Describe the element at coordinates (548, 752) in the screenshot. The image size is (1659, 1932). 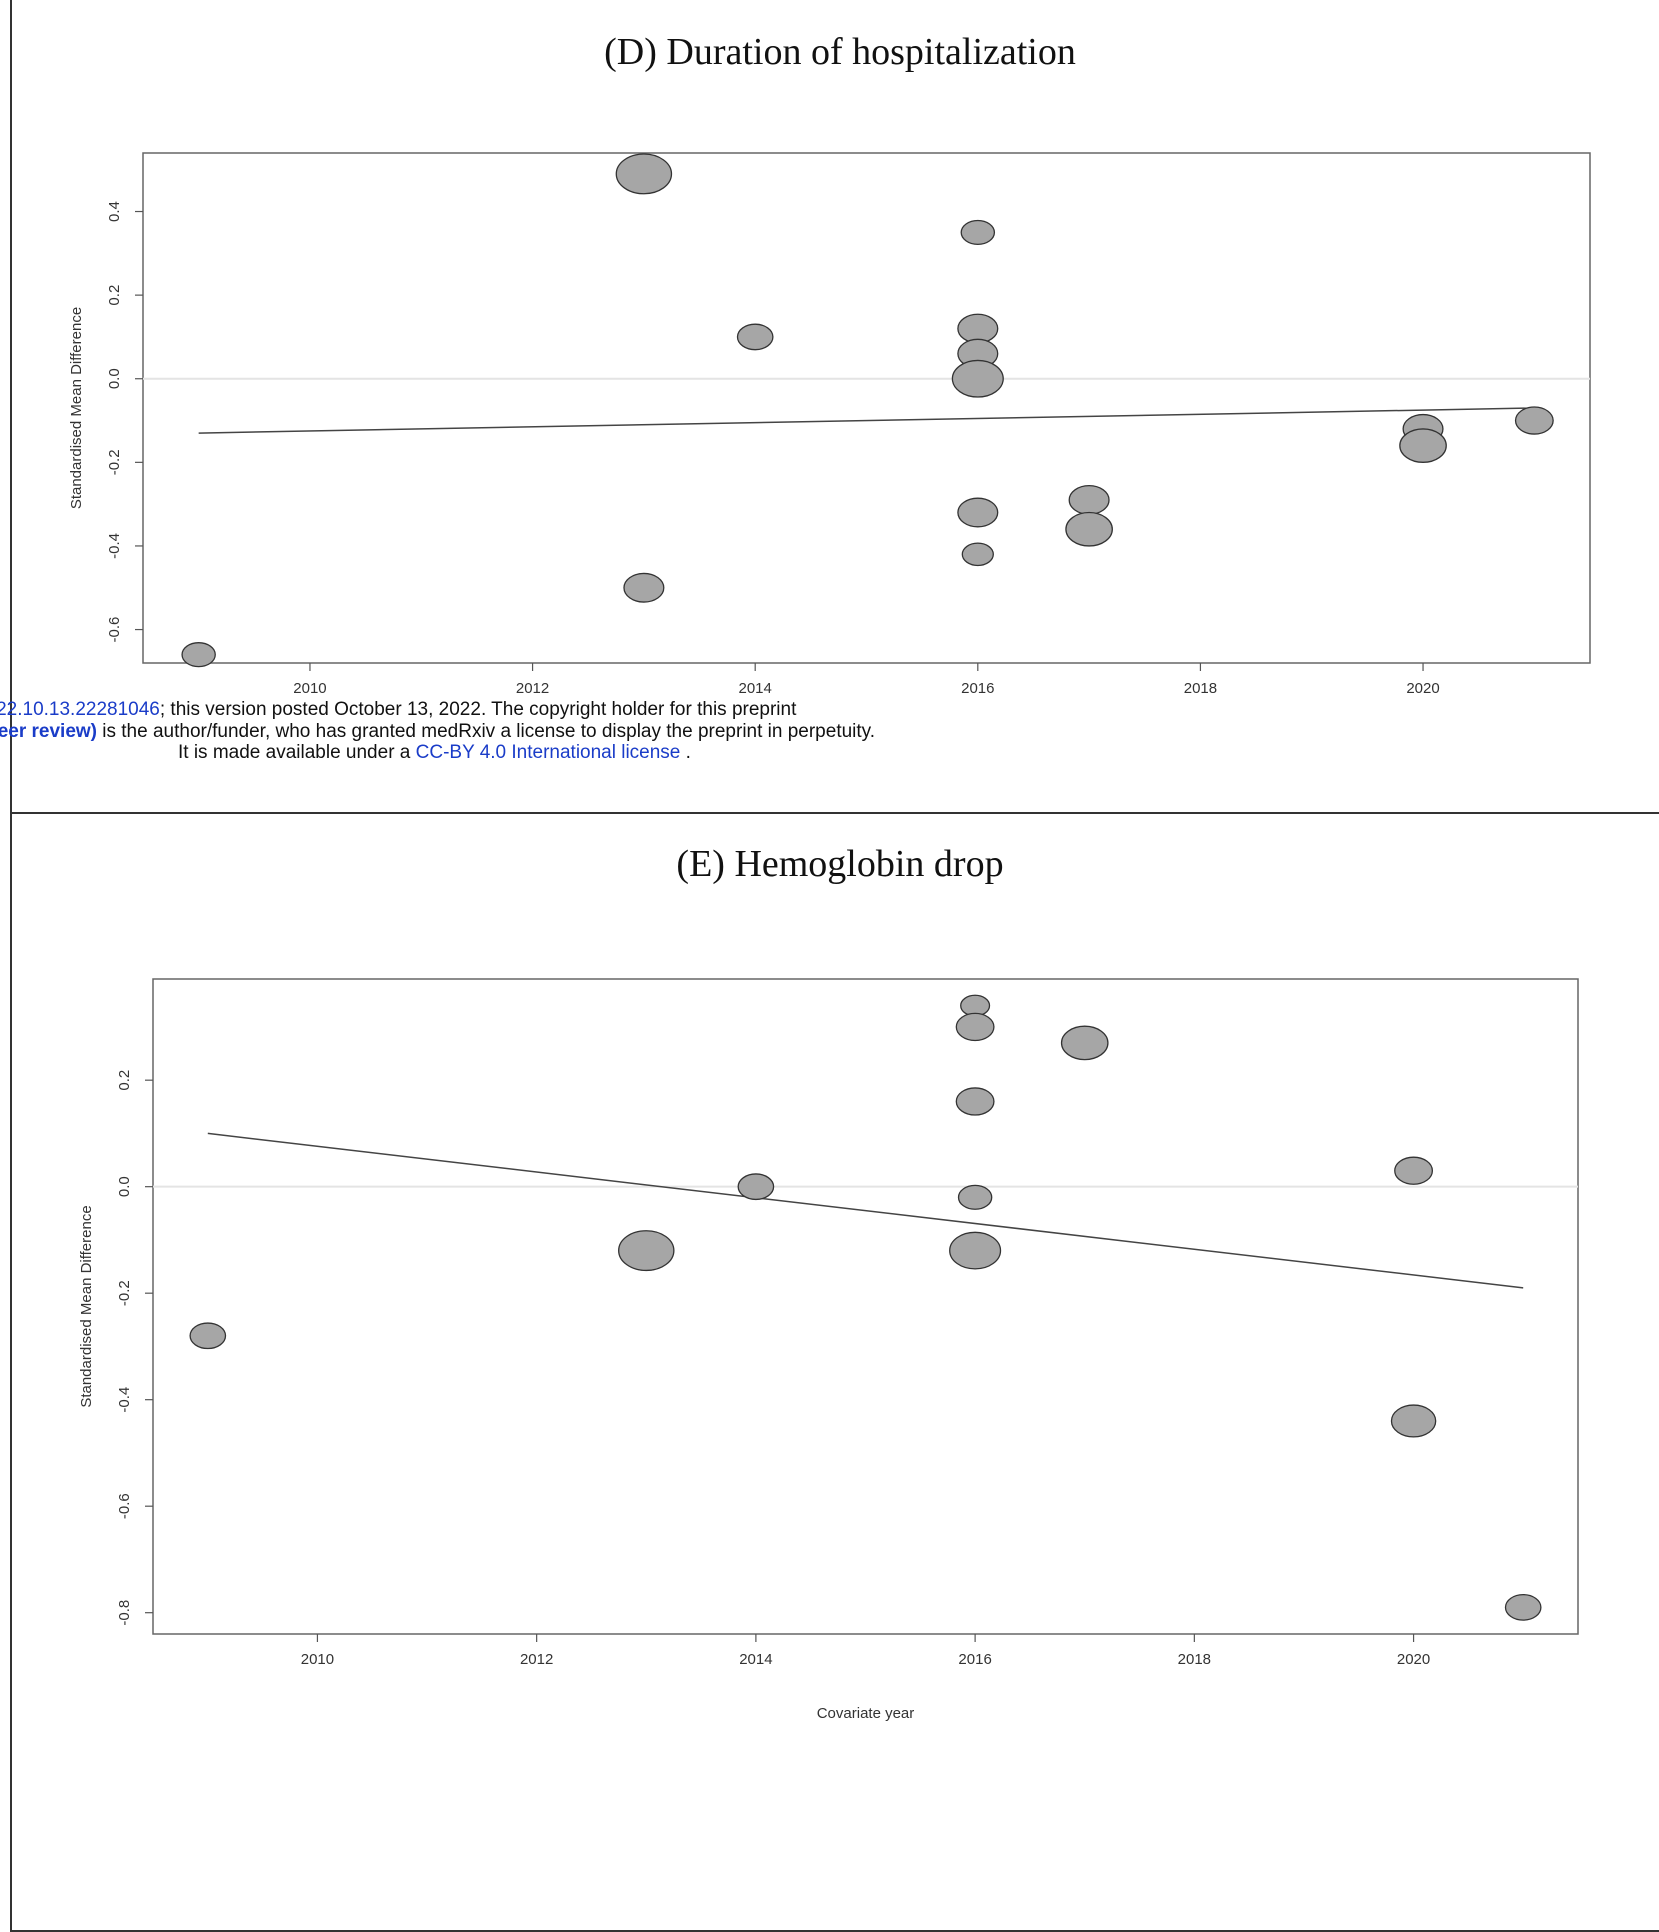
I see `license-link: CC-BY 4.0 International license` at that location.